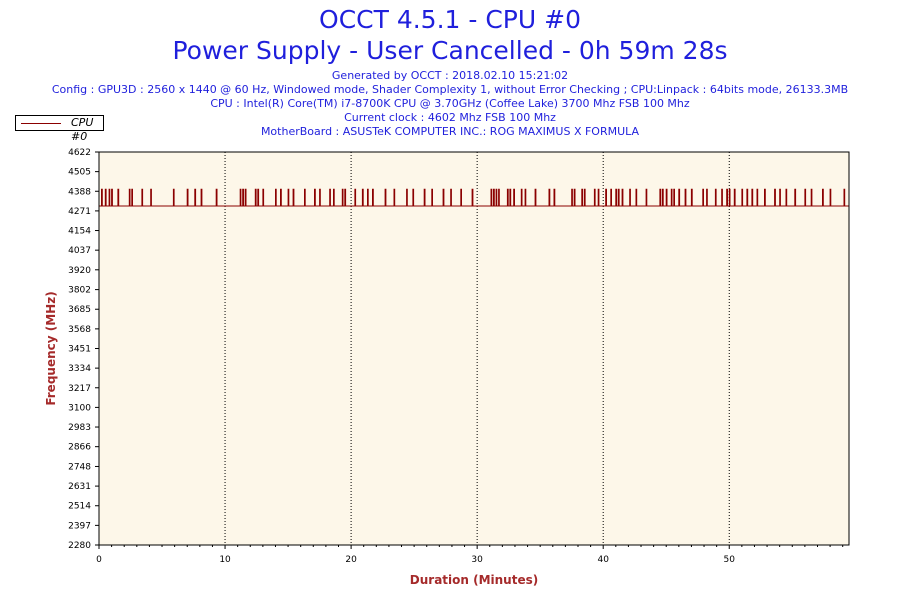 This screenshot has width=900, height=600. Describe the element at coordinates (79, 350) in the screenshot. I see `y-tick-label: 3451` at that location.